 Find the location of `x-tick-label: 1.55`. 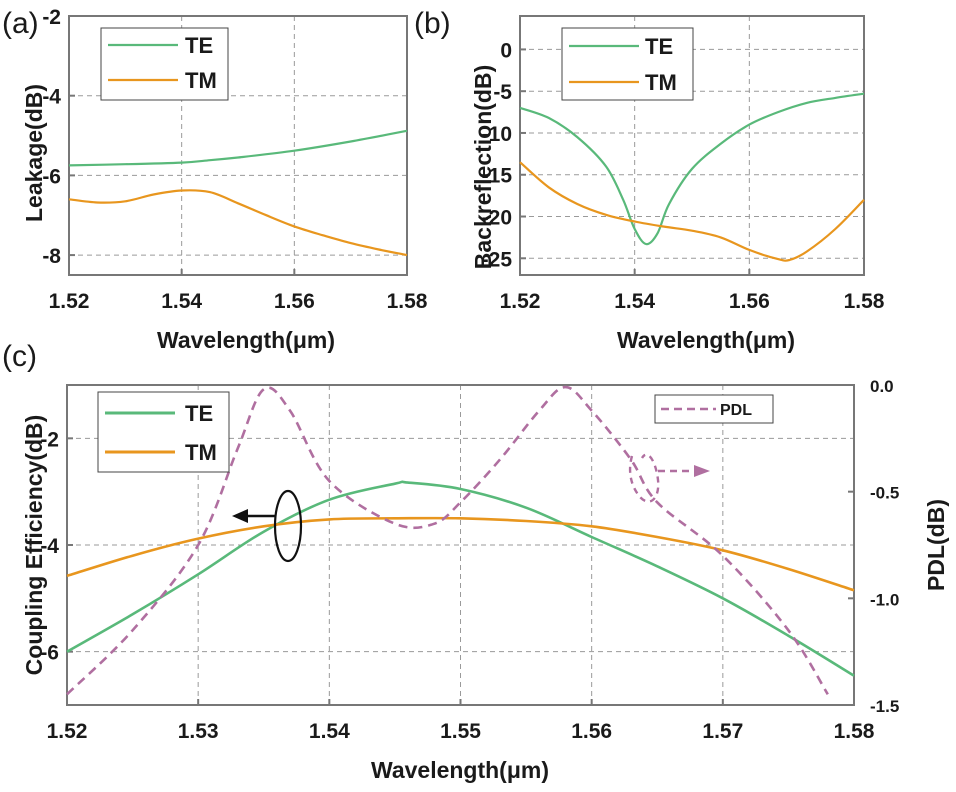

x-tick-label: 1.55 is located at coordinates (460, 731).